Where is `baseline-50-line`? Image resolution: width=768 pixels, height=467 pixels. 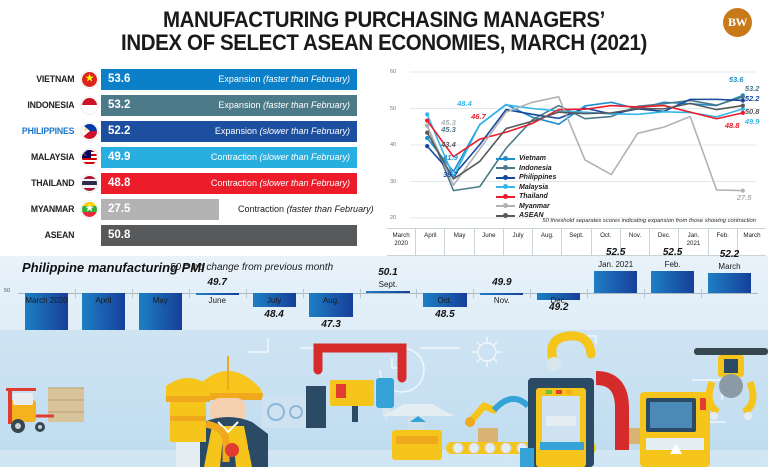 baseline-50-line is located at coordinates (388, 293).